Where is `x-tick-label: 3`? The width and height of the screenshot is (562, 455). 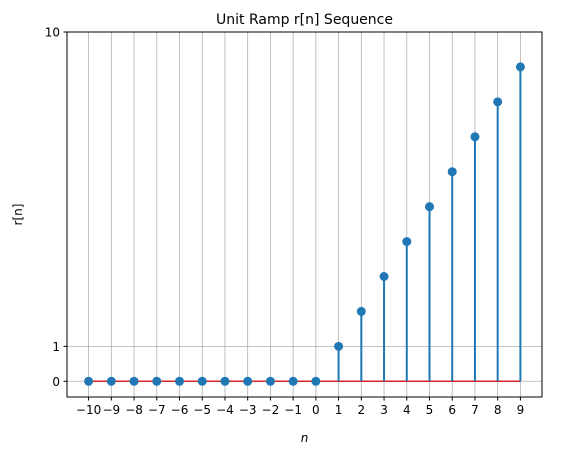
x-tick-label: 3 is located at coordinates (384, 410).